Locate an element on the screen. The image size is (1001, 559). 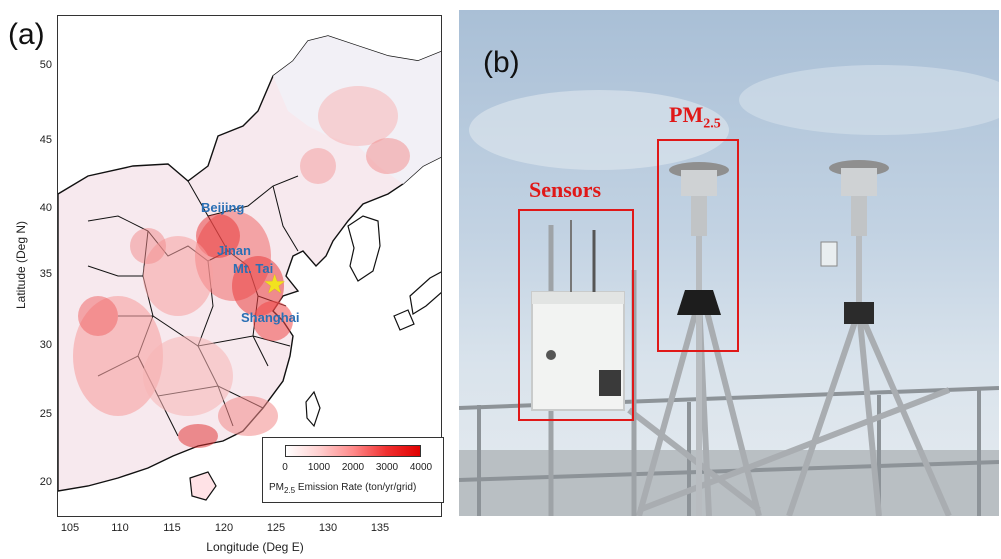
x-tick-label: 115 is located at coordinates (172, 528).